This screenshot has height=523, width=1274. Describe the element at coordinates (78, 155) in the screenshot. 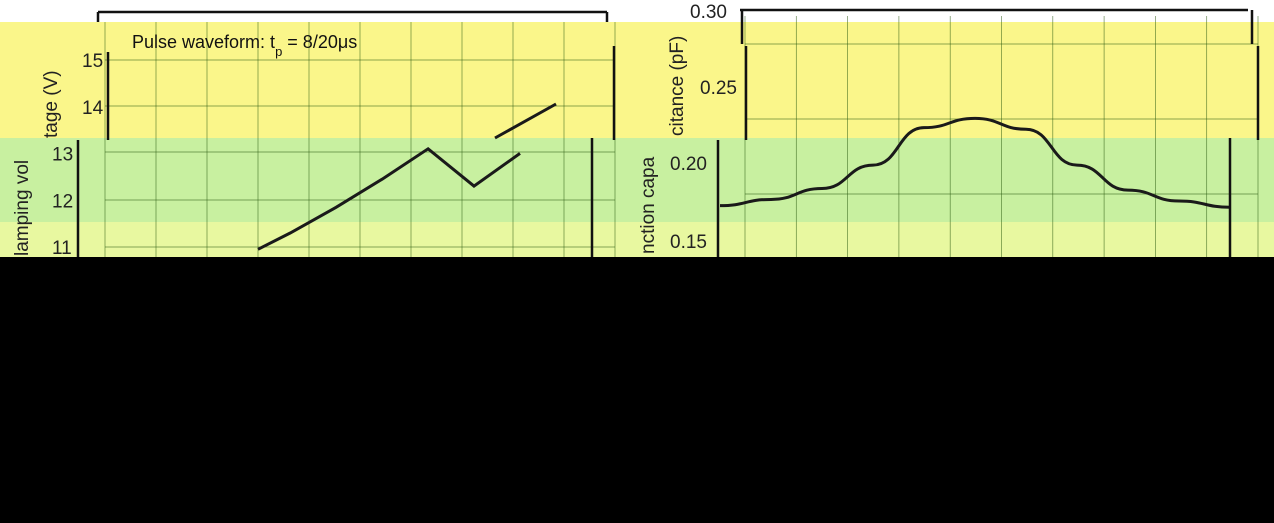

I see `left-ytick-labels: 11 12 13 14 15` at that location.